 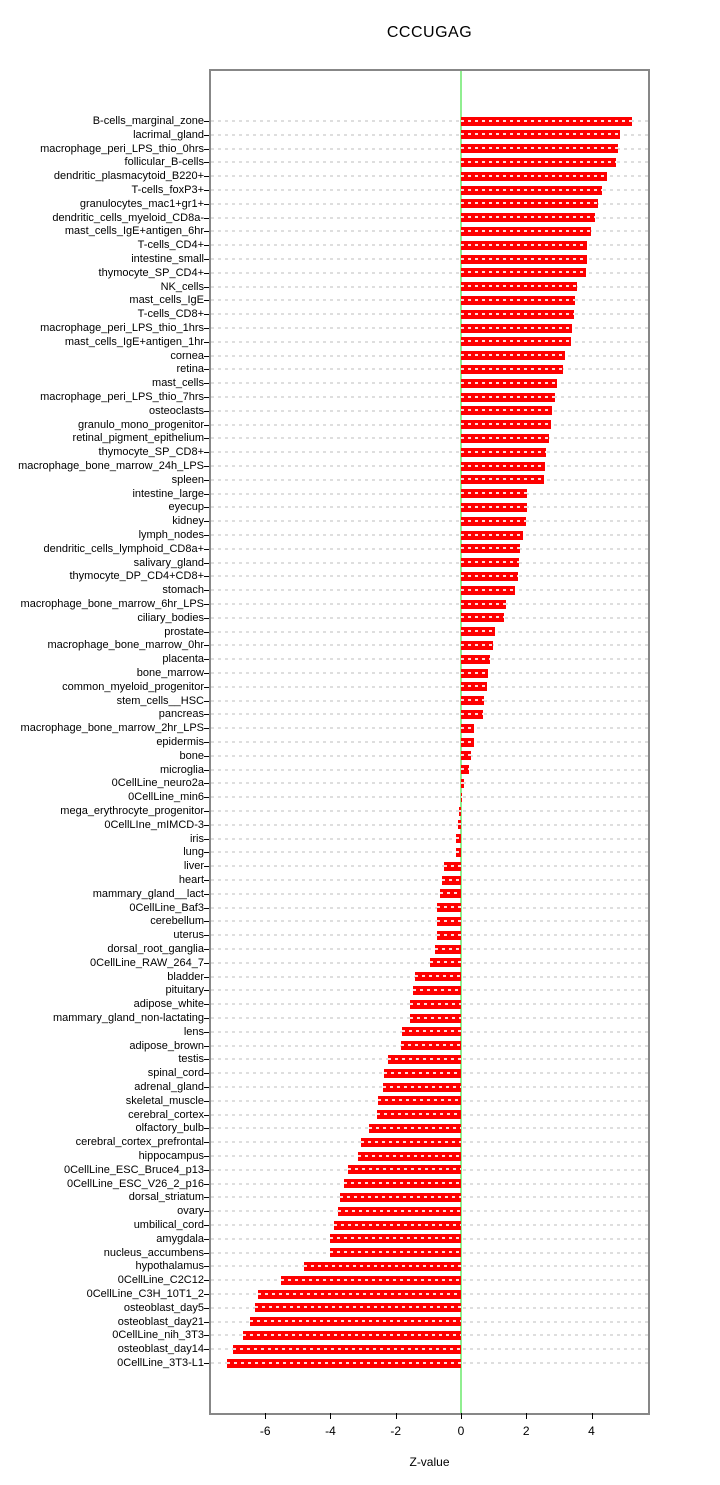 What do you see at coordinates (166, 1114) in the screenshot?
I see `category-label: cerebral_cortex` at bounding box center [166, 1114].